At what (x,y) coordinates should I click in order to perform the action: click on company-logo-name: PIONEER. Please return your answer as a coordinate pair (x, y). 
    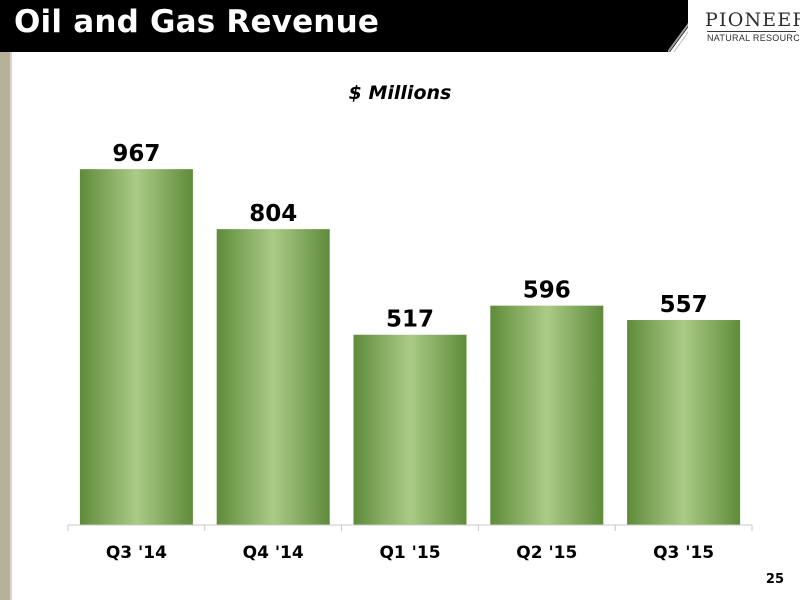
    Looking at the image, I should click on (752, 20).